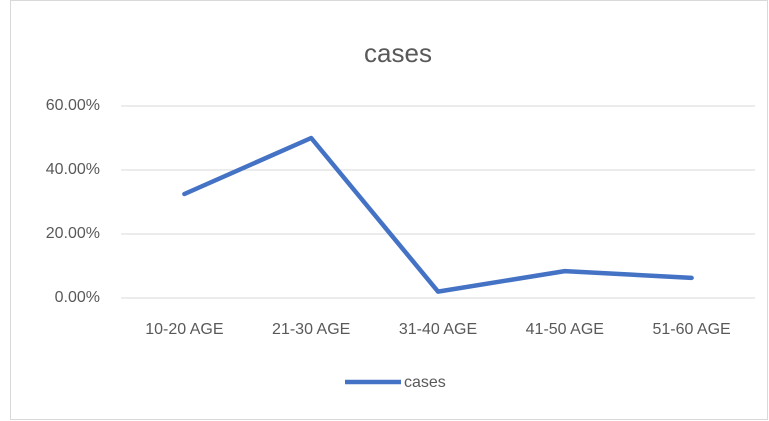 This screenshot has width=769, height=421. I want to click on y-tick-label: 0.00%, so click(77, 297).